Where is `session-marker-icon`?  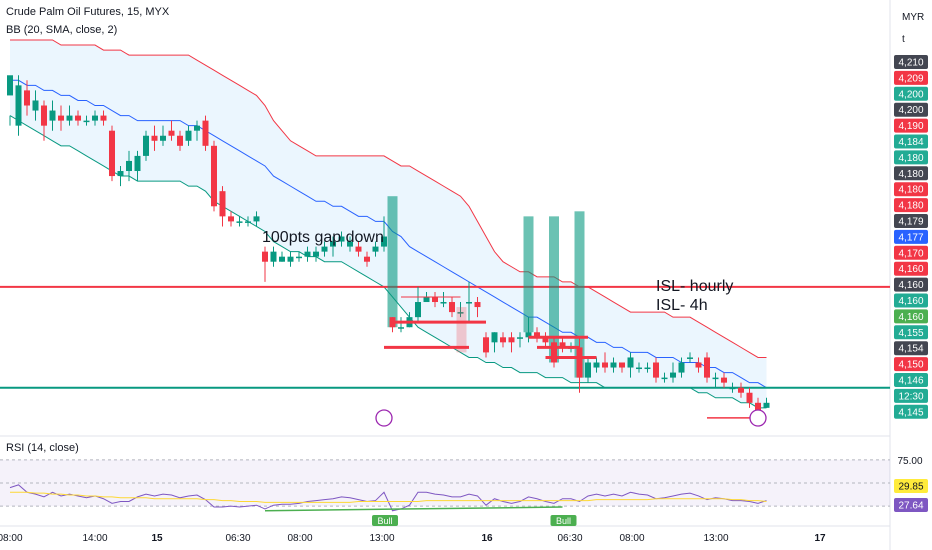
session-marker-icon is located at coordinates (758, 418).